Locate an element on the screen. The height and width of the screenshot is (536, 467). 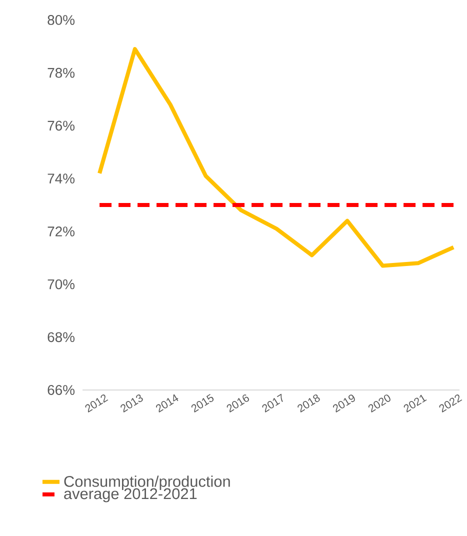
y-tick-label: 76% is located at coordinates (61, 125).